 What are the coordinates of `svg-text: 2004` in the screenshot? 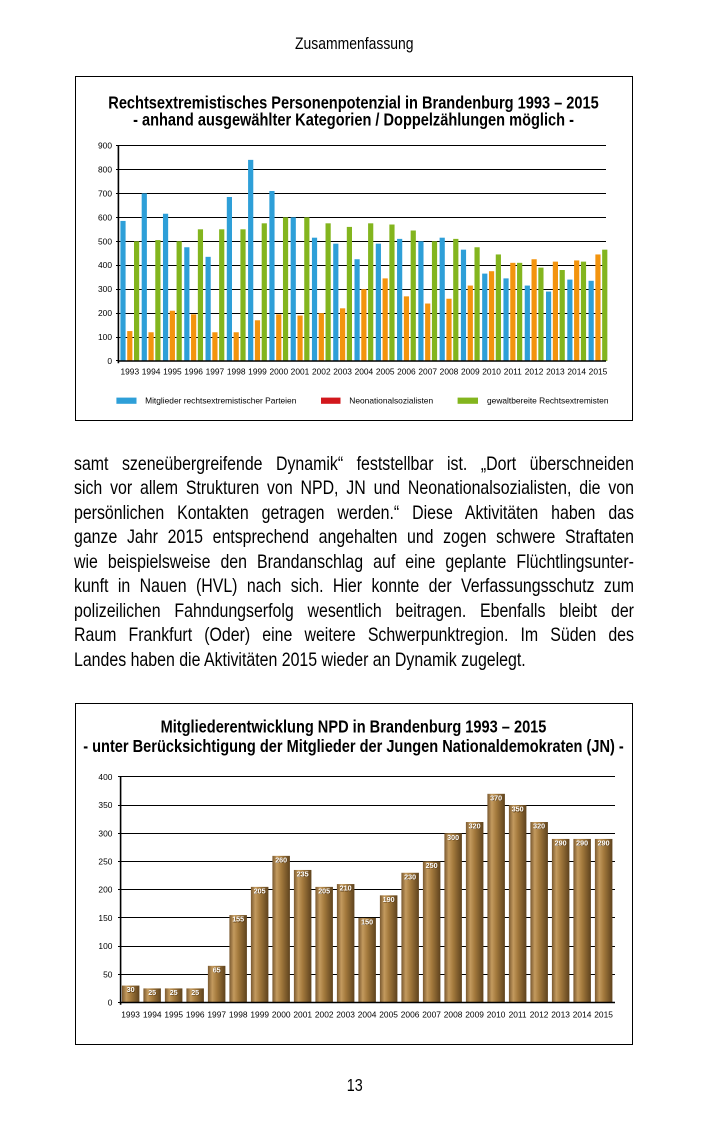 It's located at (367, 1015).